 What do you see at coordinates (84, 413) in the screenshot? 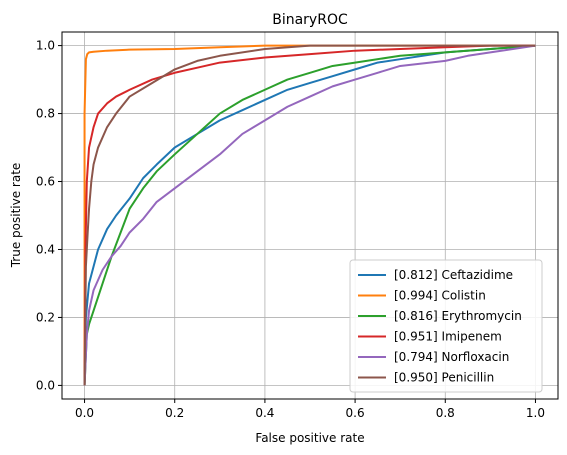
I see `x-tick-label: 0.0` at bounding box center [84, 413].